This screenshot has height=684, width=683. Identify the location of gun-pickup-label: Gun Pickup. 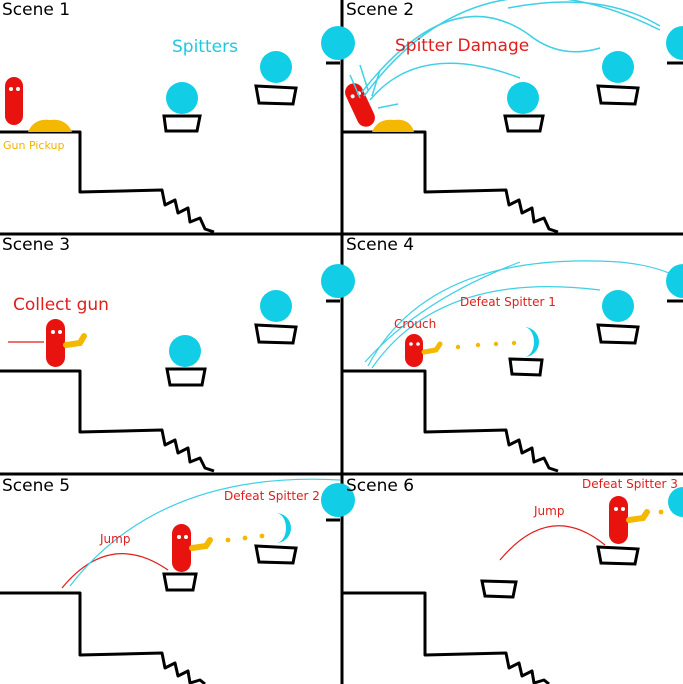
(34, 145).